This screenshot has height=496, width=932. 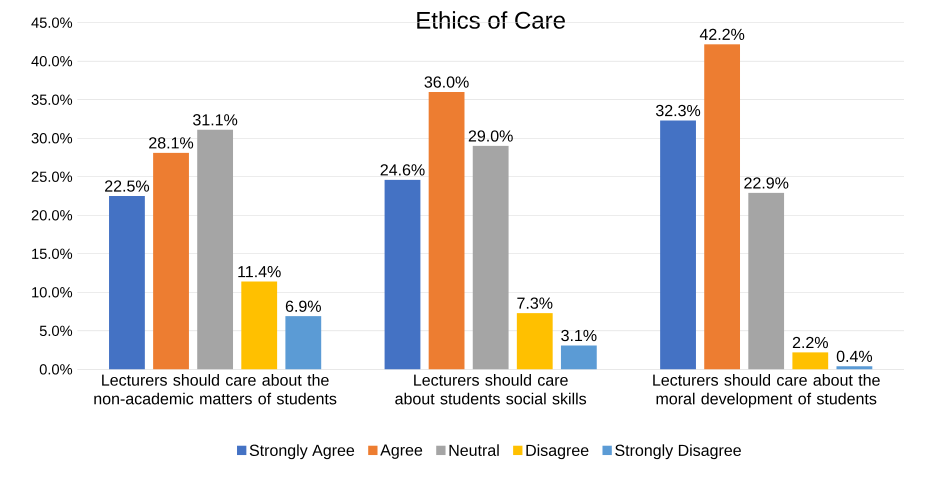 What do you see at coordinates (302, 452) in the screenshot?
I see `legend-label: Strongly Agree` at bounding box center [302, 452].